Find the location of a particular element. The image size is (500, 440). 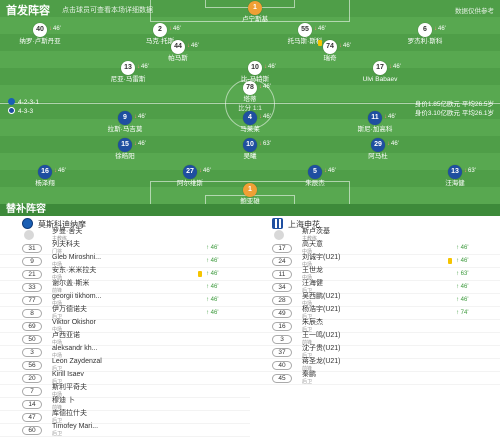

substitute-row: 69 Viktor Okishor 中场 is located at coordinates (125, 326).